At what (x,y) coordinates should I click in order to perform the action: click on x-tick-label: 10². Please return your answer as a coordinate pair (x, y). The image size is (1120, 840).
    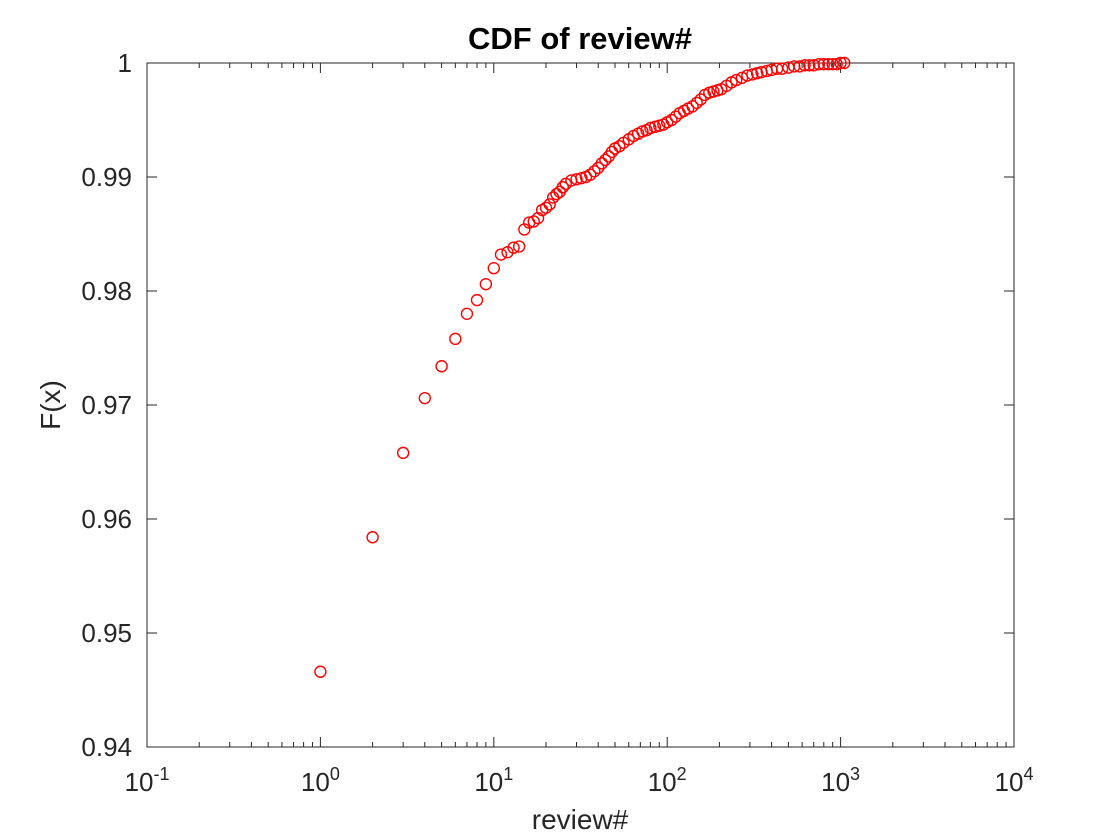
    Looking at the image, I should click on (667, 780).